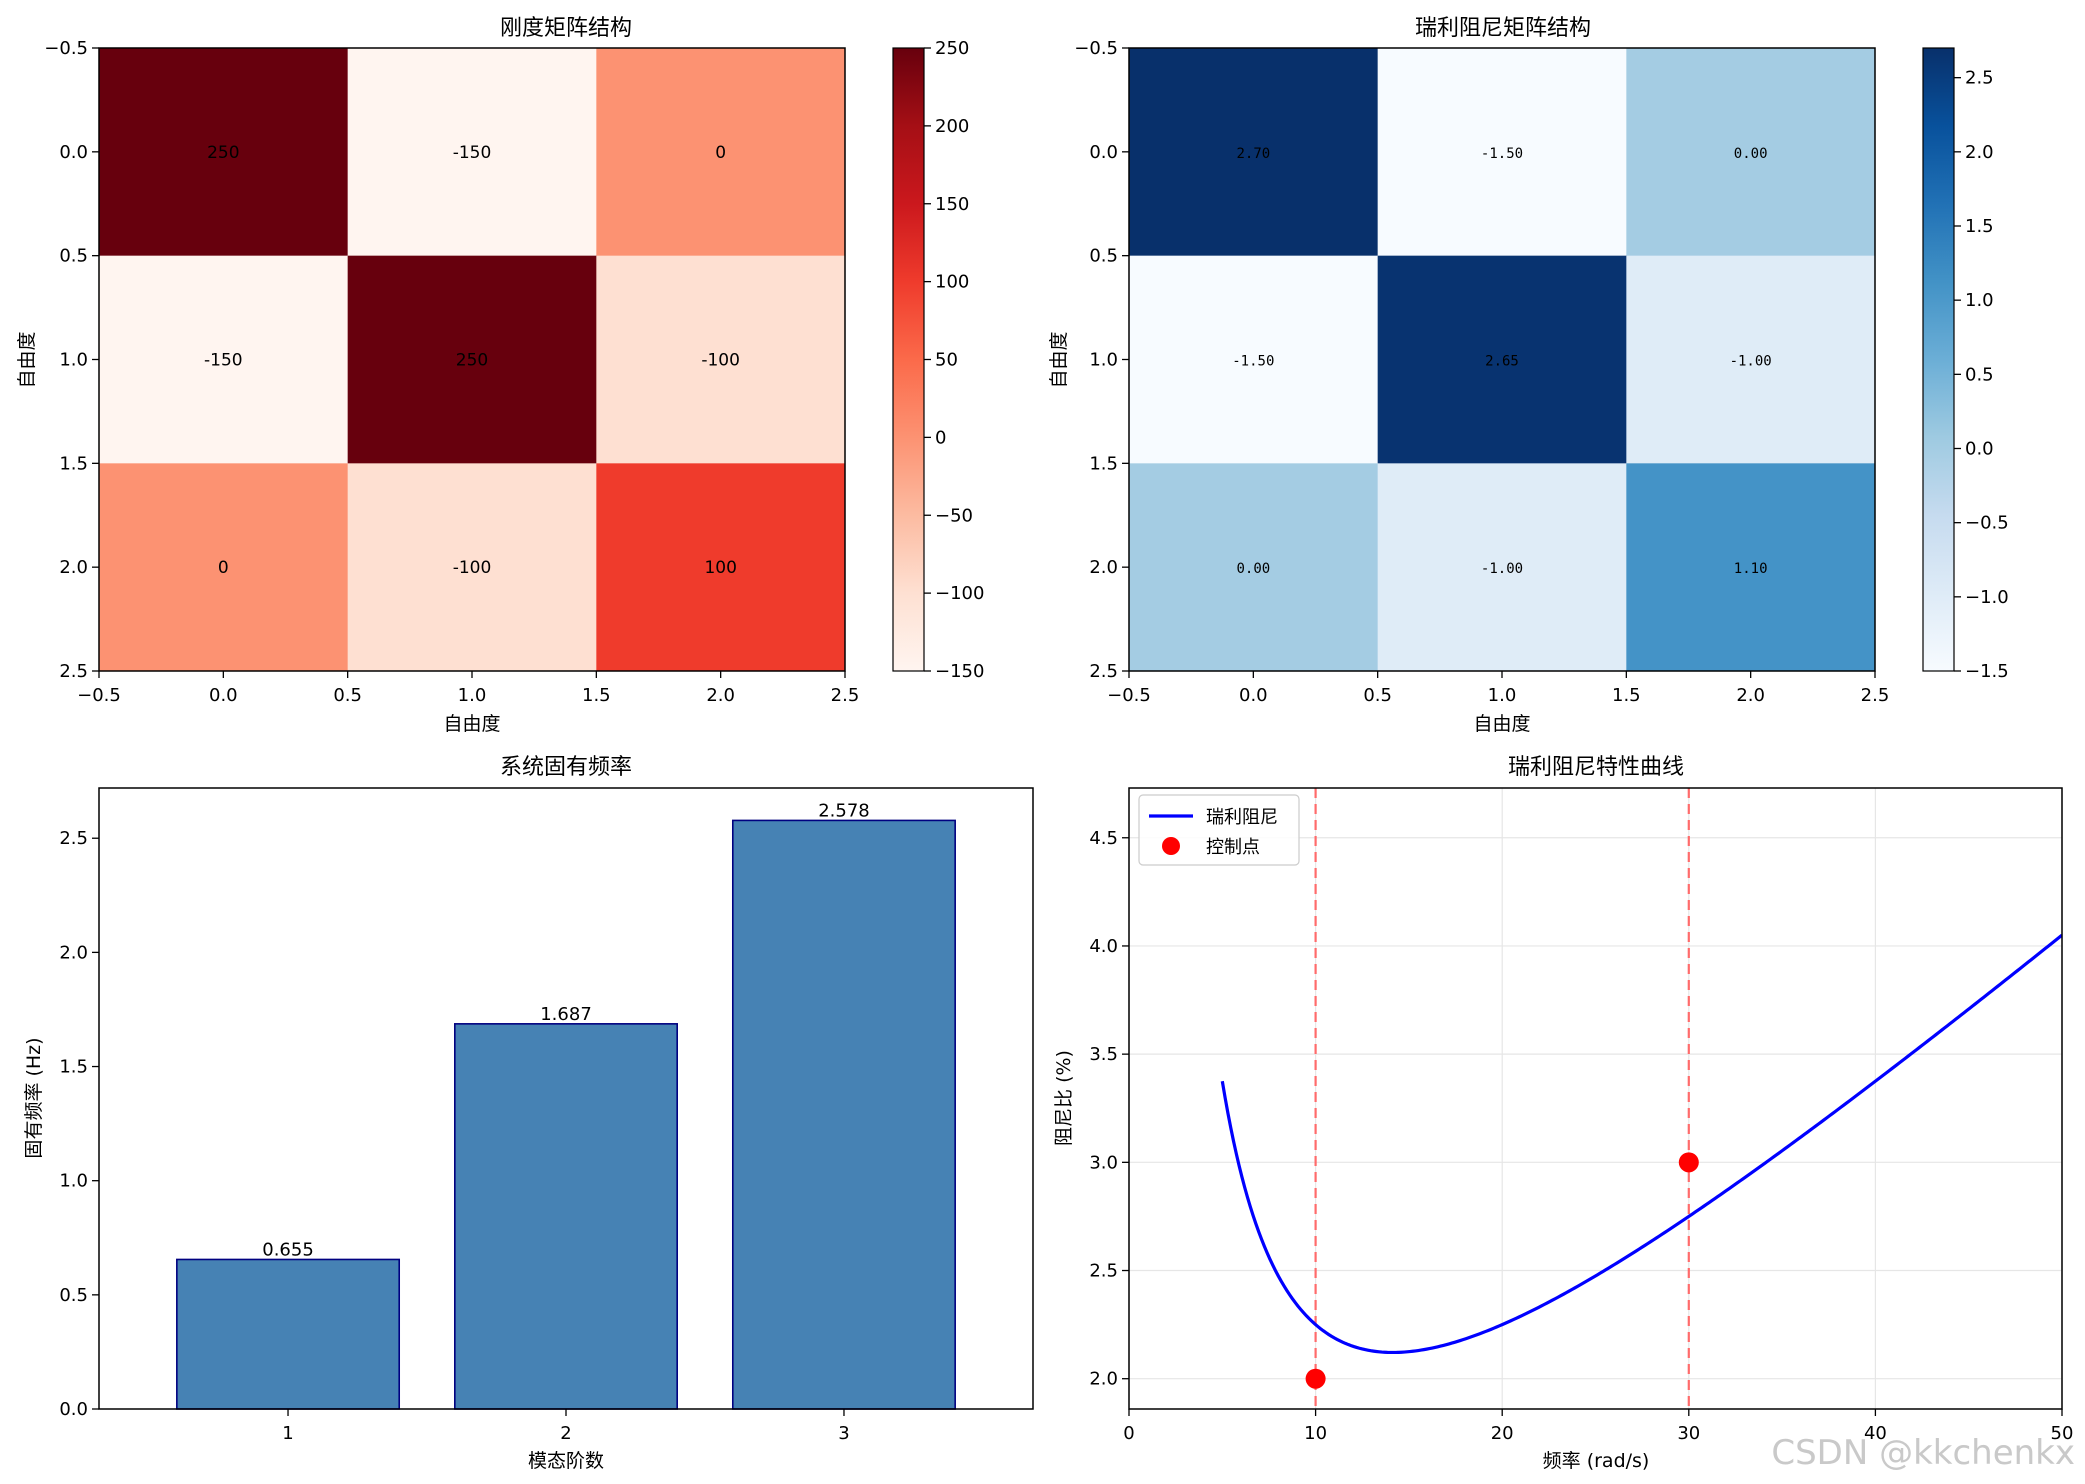 The width and height of the screenshot is (2085, 1484). I want to click on damping-x-label: 自由度, so click(1501, 724).